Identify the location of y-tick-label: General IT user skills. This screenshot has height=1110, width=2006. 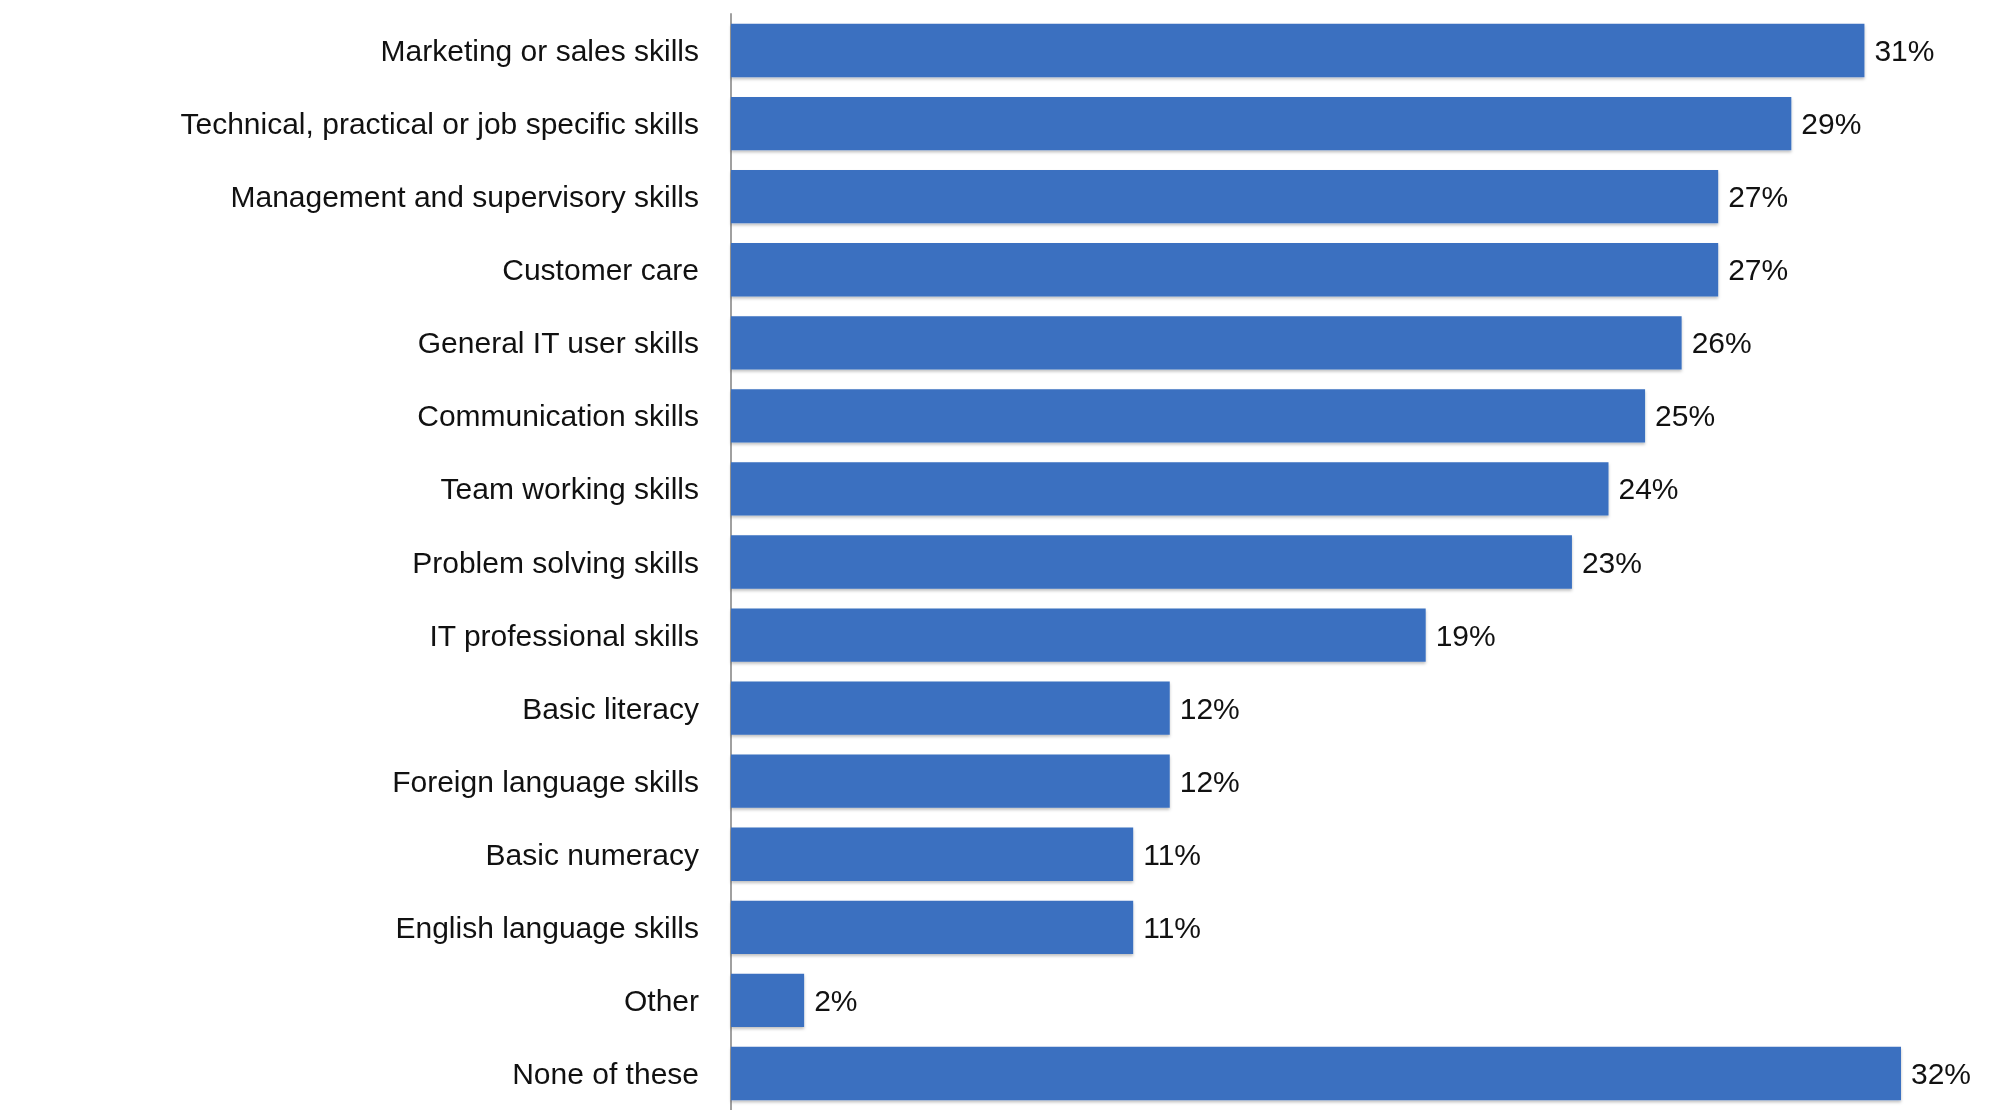
(558, 343).